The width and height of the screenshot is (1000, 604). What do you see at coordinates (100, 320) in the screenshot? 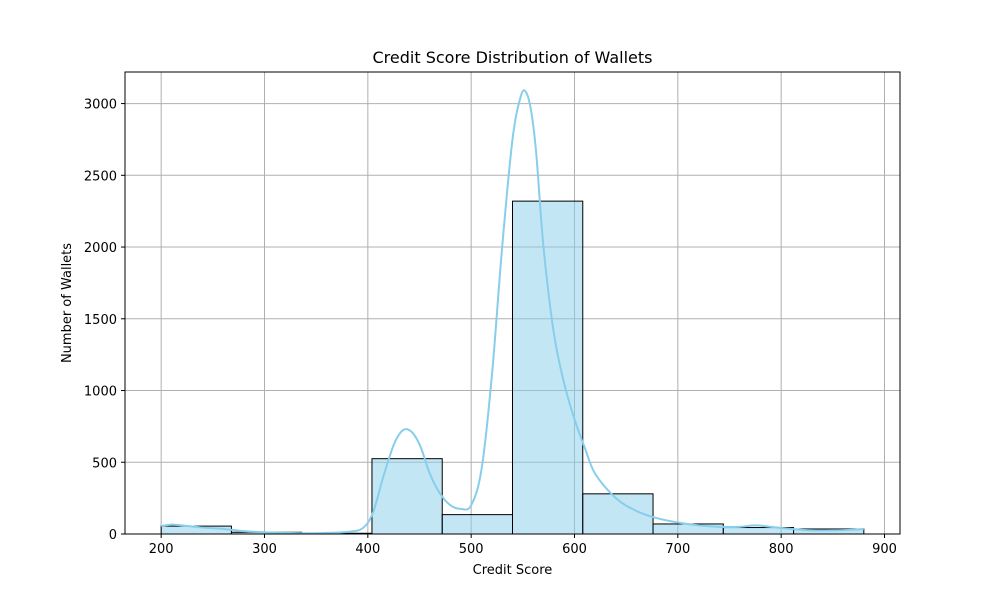
I see `y-tick-label: 1500` at bounding box center [100, 320].